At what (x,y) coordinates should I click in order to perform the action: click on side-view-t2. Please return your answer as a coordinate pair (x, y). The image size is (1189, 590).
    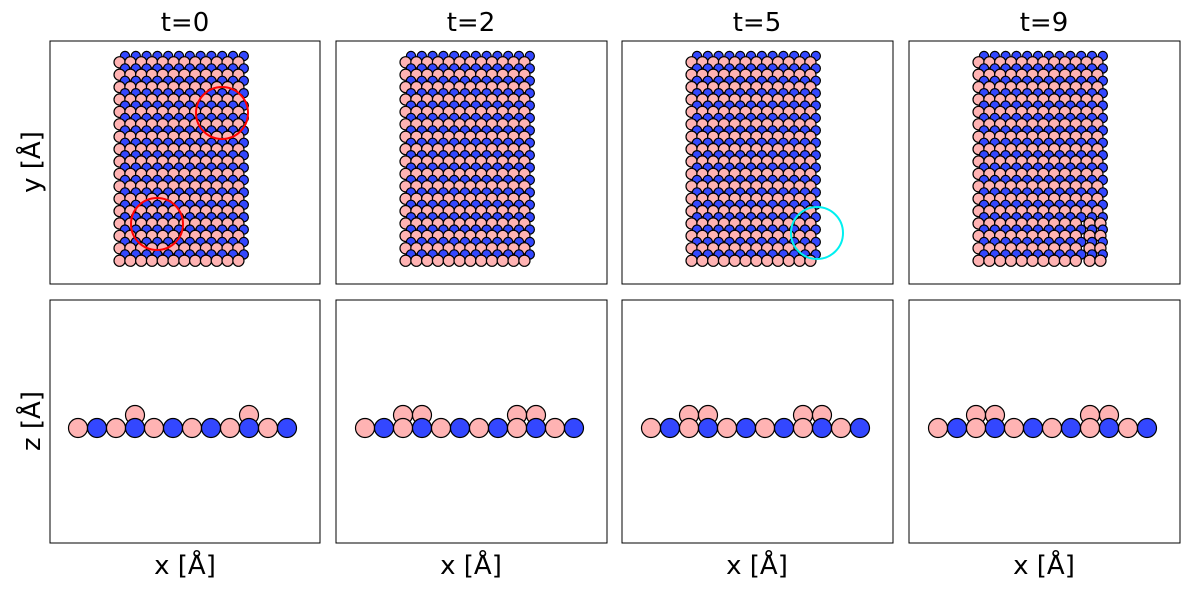
    Looking at the image, I should click on (469, 421).